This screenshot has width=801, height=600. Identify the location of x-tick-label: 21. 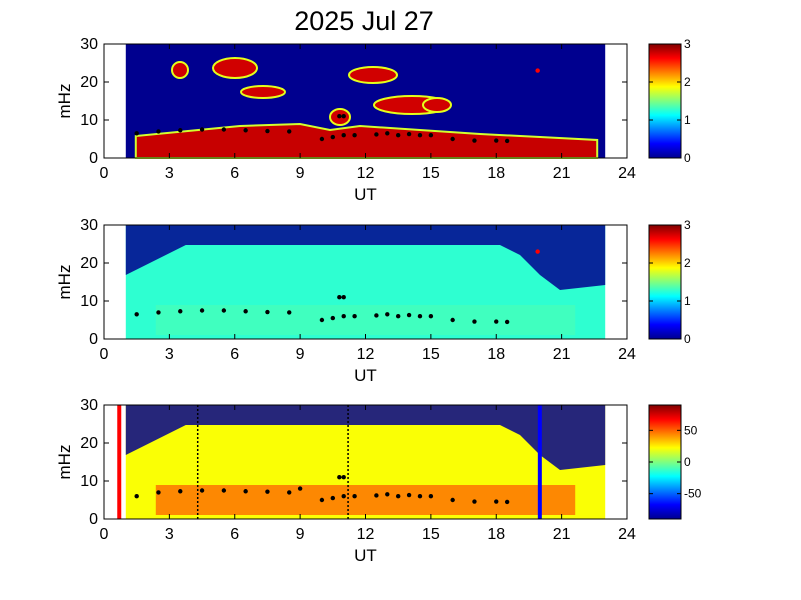
(562, 534).